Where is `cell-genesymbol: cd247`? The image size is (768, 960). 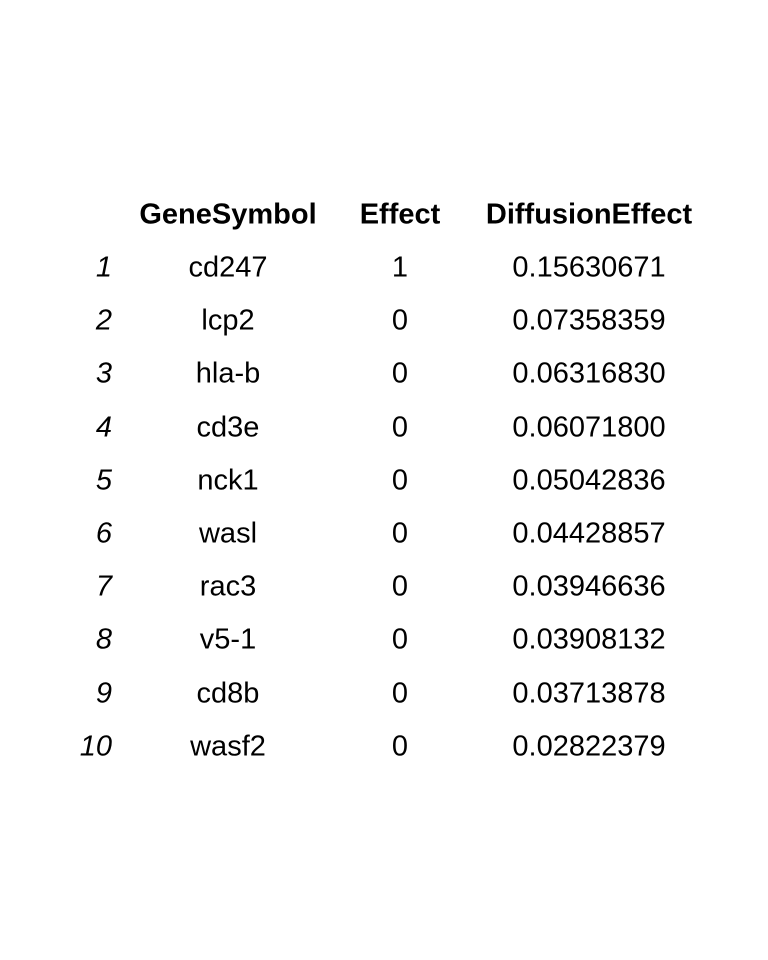 cell-genesymbol: cd247 is located at coordinates (228, 267).